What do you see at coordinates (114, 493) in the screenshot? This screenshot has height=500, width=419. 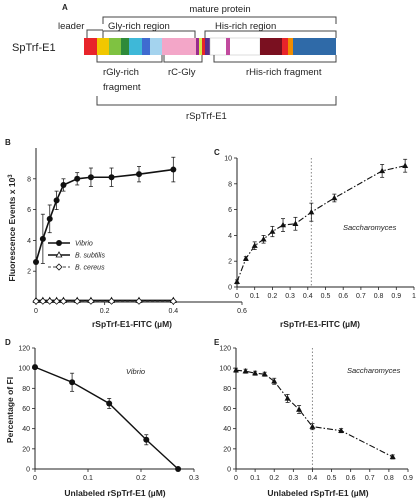 I see `chart-d-xlabel: Unlabeled rSpTrf-E1 (µM)` at bounding box center [114, 493].